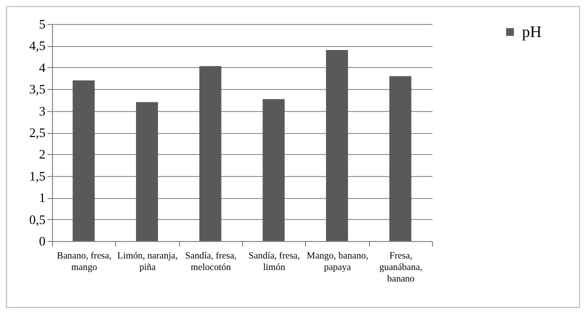  I want to click on y-tick-label: 2,5, so click(37, 132).